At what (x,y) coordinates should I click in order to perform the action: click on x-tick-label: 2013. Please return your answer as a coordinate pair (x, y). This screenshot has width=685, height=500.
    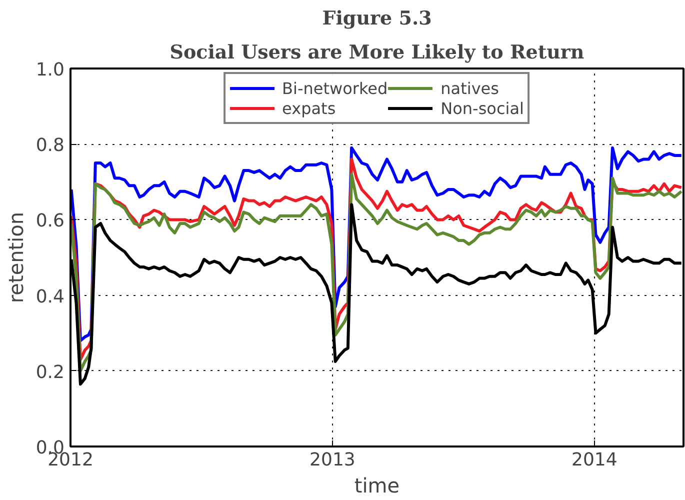
    Looking at the image, I should click on (333, 460).